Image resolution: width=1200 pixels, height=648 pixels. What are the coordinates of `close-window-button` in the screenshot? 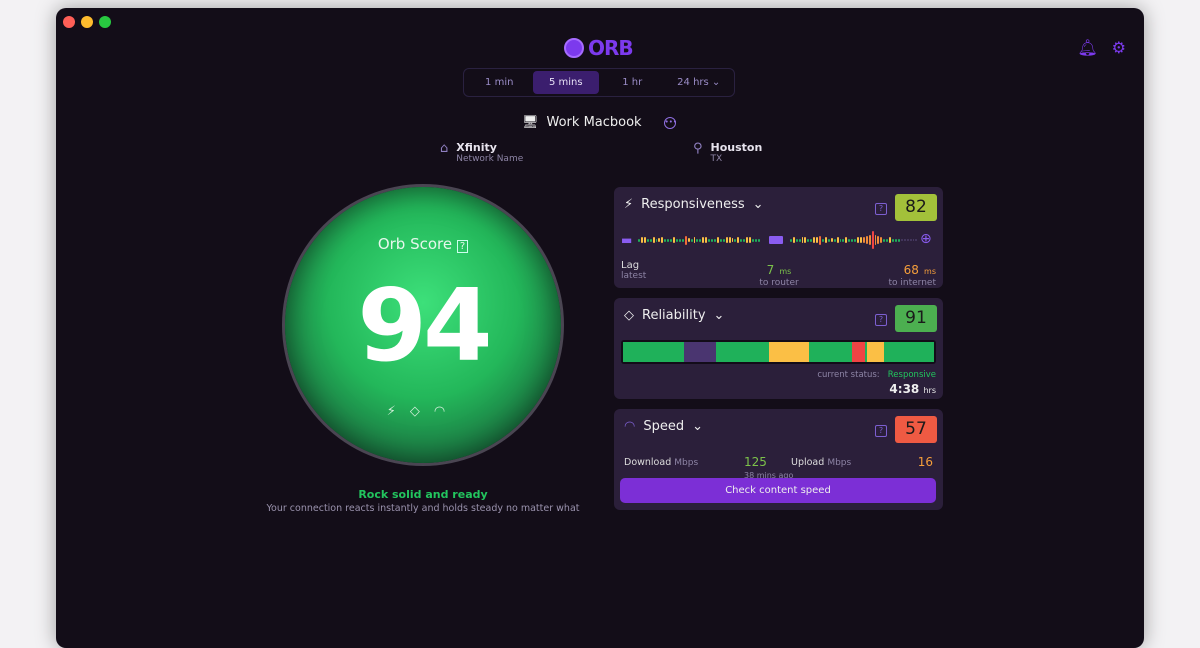 It's located at (69, 22).